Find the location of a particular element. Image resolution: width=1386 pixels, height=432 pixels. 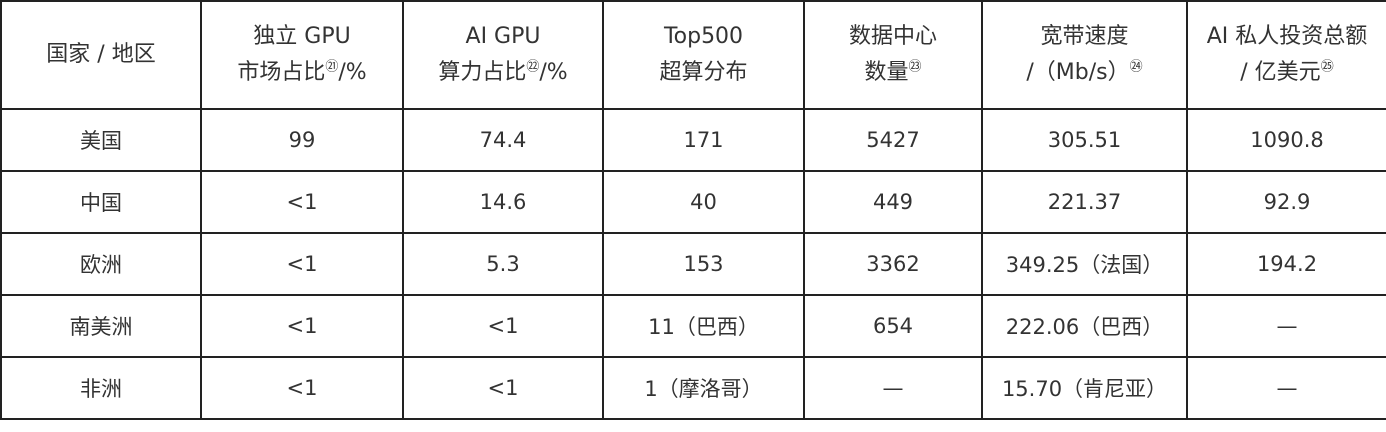

cell-top500: 1（摩洛哥） is located at coordinates (703, 388).